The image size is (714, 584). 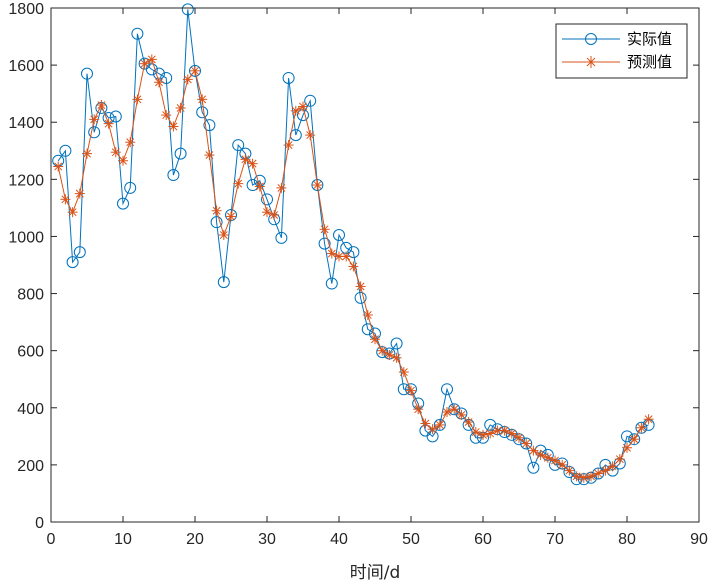 I want to click on x-tick-label: 0, so click(x=51, y=539).